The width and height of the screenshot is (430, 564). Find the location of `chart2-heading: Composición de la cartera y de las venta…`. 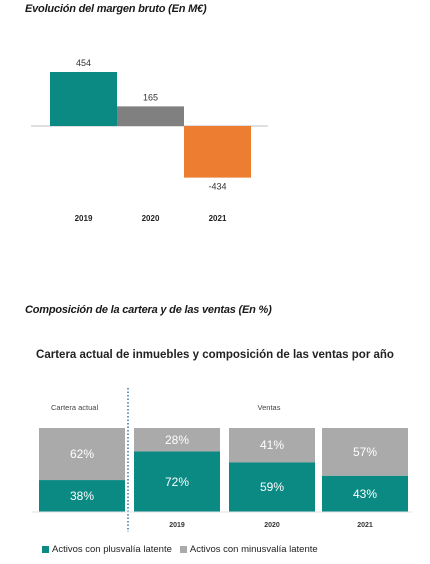

chart2-heading: Composición de la cartera y de las venta… is located at coordinates (148, 310).